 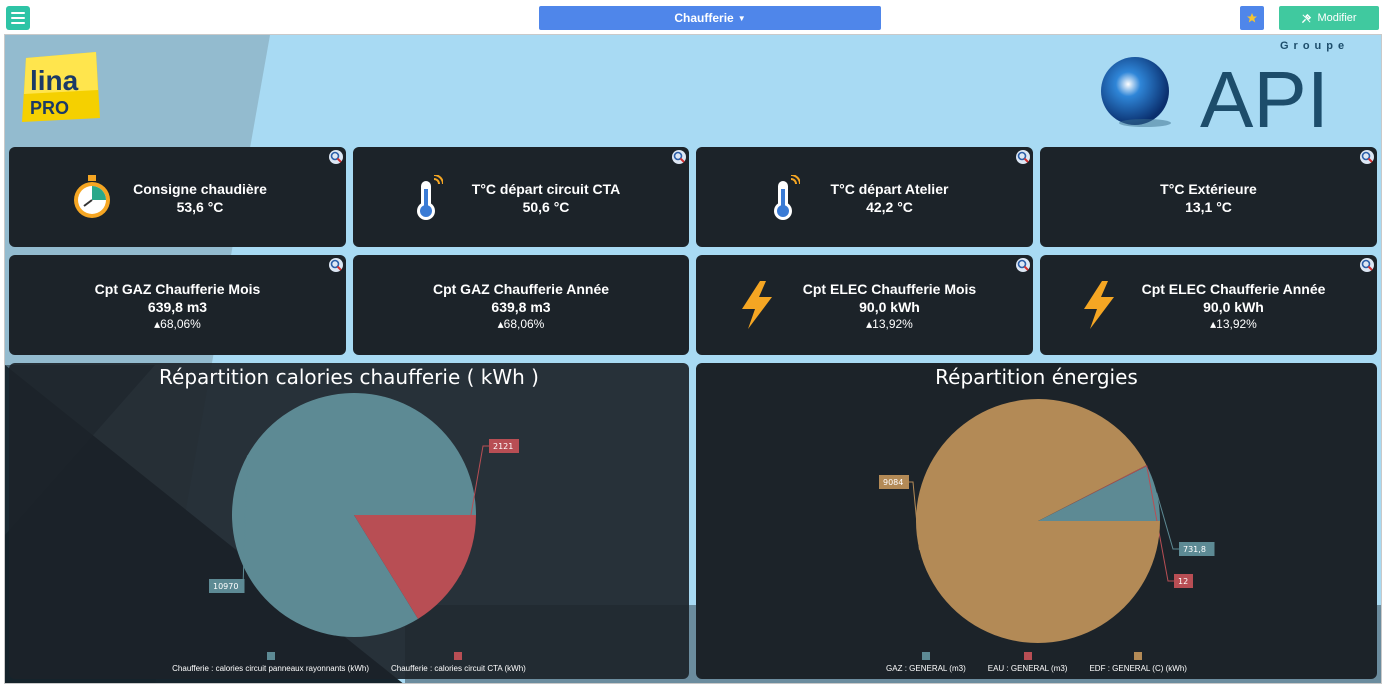 What do you see at coordinates (926, 668) in the screenshot?
I see `legend-label: GAZ : GENERAL (m3)` at bounding box center [926, 668].